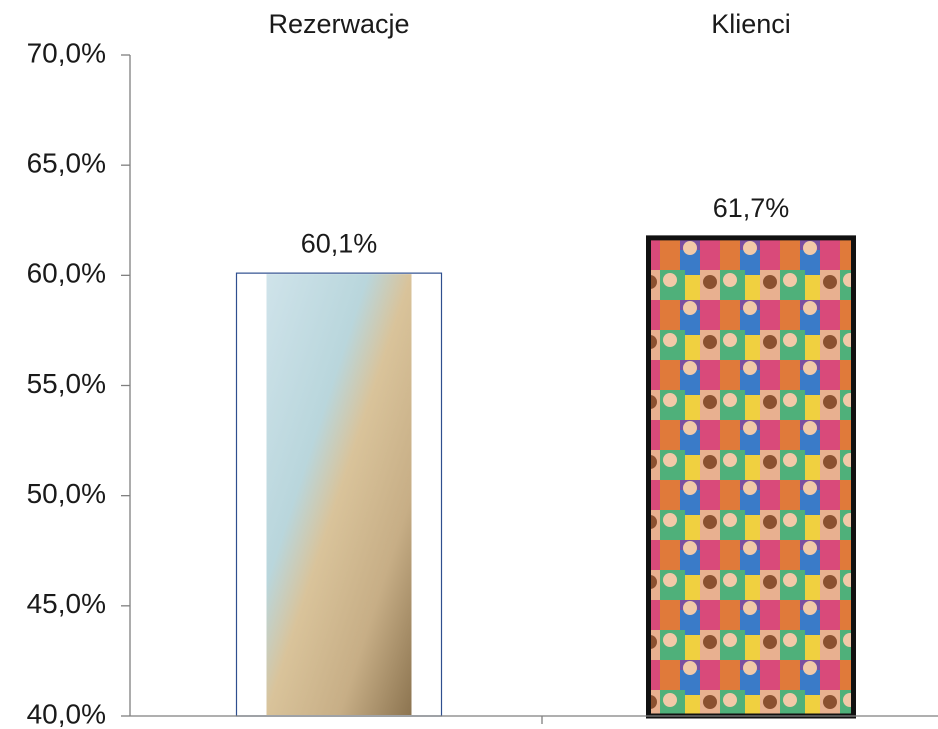  Describe the element at coordinates (66, 163) in the screenshot. I see `y-tick-label: 65,0%` at that location.